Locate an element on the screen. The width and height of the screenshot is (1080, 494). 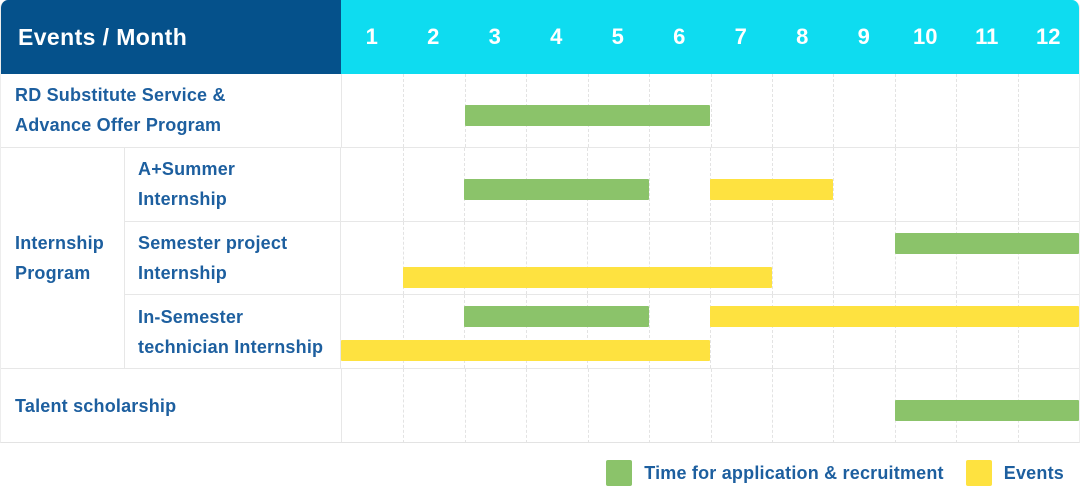
row-talent-scholarship: Talent scholarship is located at coordinates (540, 405).